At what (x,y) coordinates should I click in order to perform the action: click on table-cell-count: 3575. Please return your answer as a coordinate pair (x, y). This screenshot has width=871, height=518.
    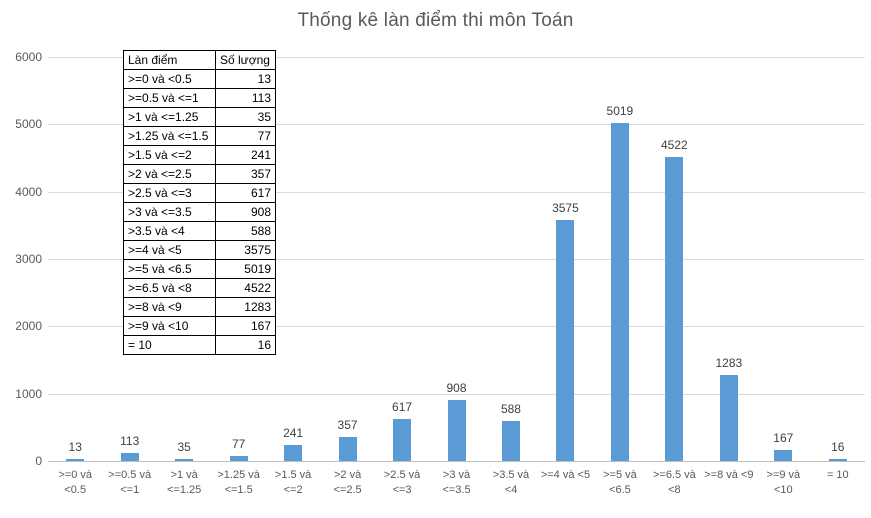
    Looking at the image, I should click on (245, 250).